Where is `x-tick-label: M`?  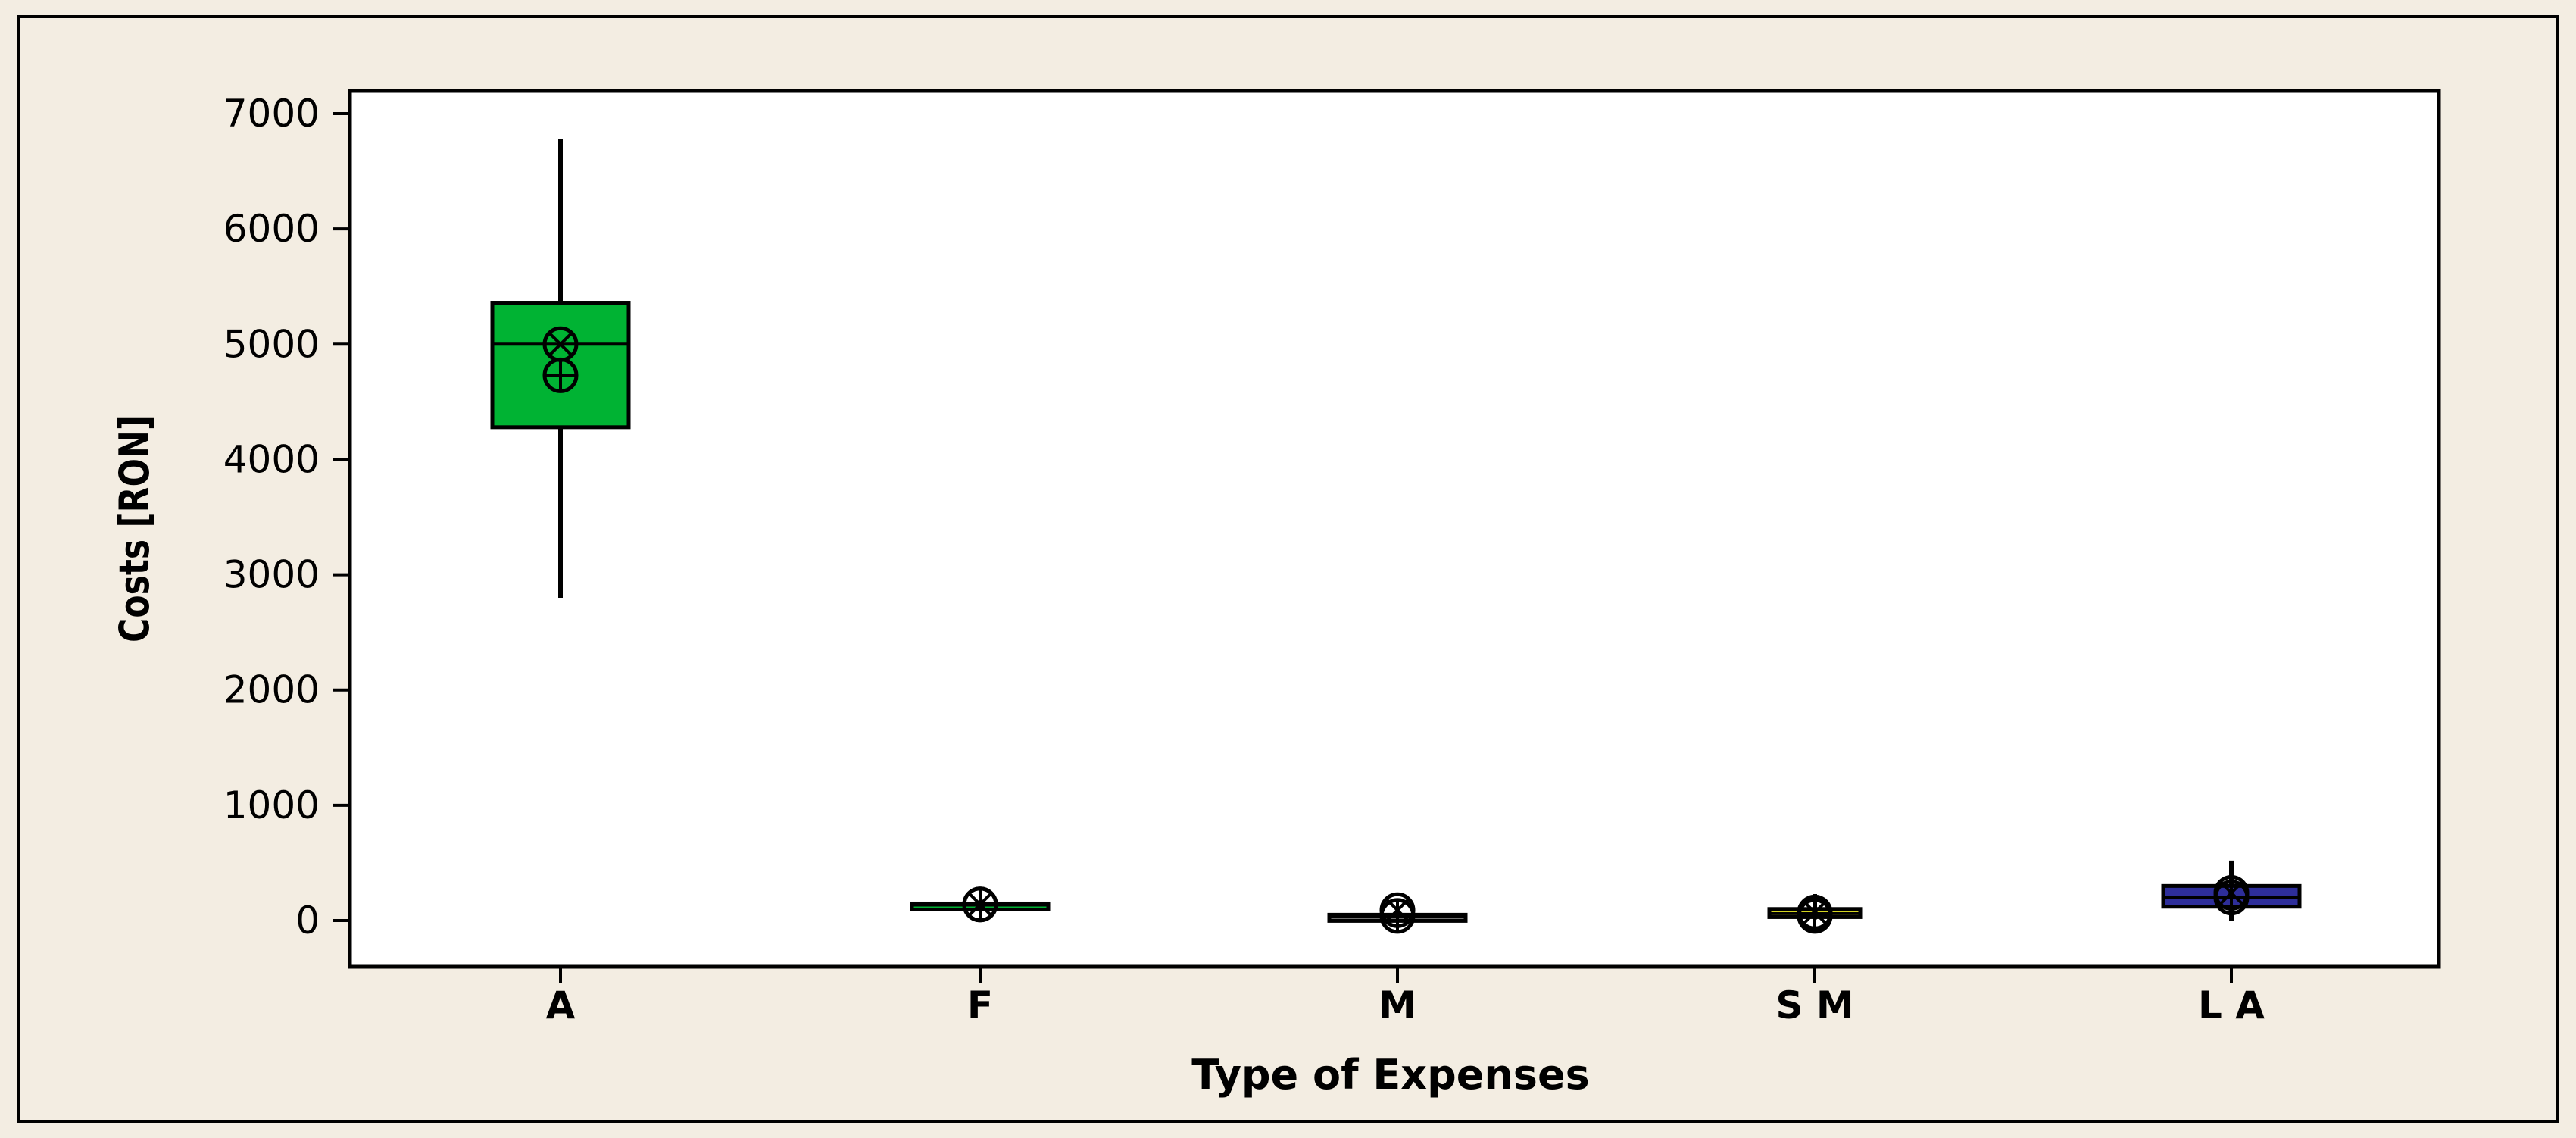
x-tick-label: M is located at coordinates (1398, 1005).